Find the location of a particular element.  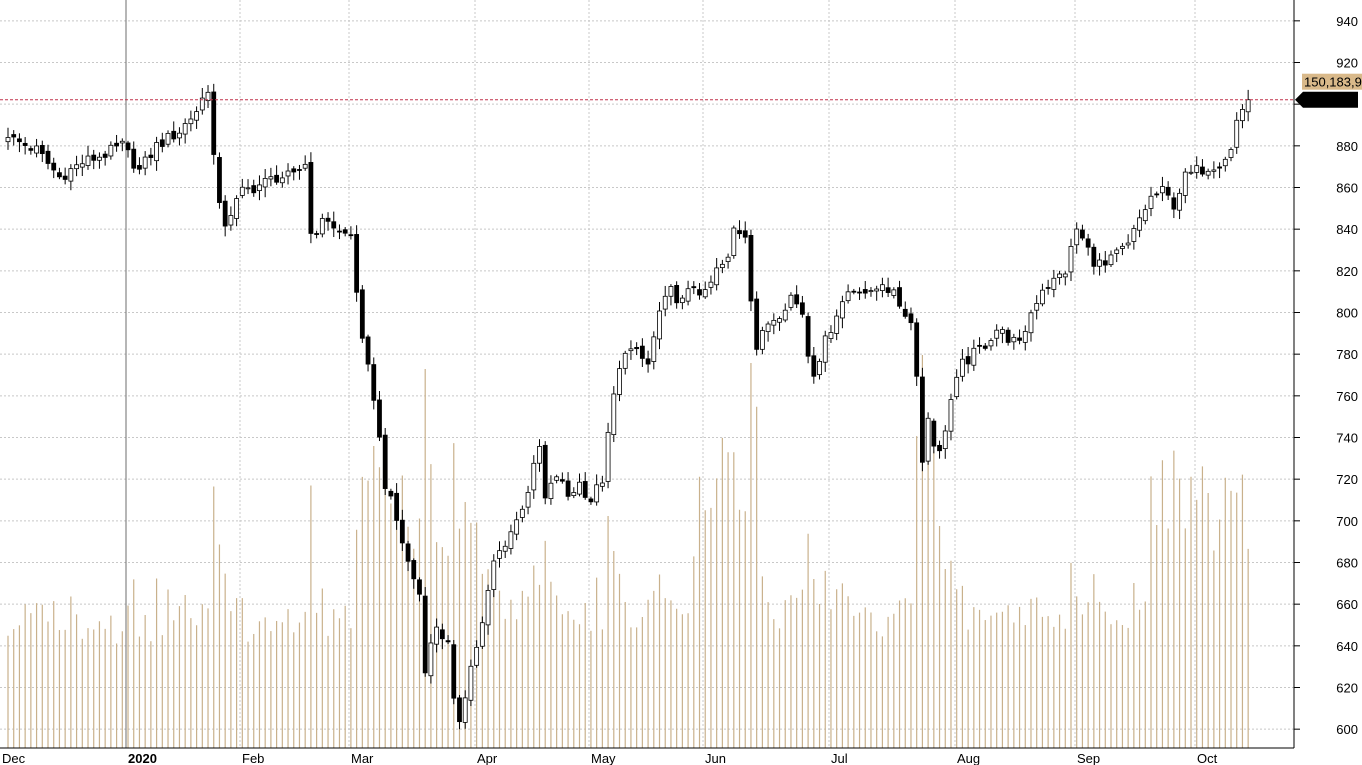

x-tick-label: Apr is located at coordinates (487, 758).